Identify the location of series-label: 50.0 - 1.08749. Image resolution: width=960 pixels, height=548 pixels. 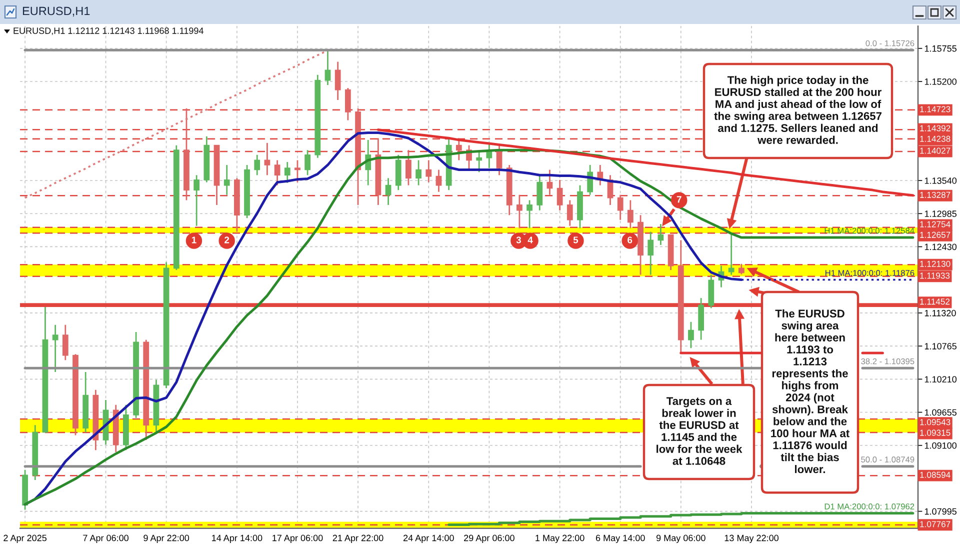
(887, 459).